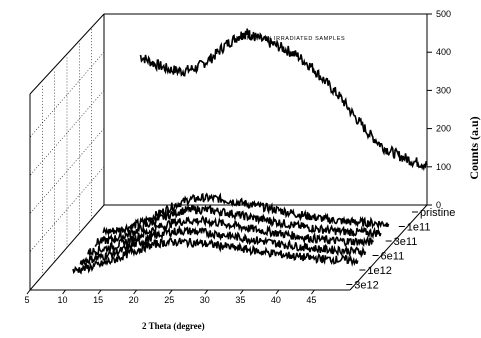  Describe the element at coordinates (276, 300) in the screenshot. I see `x-tick-label: 40` at that location.